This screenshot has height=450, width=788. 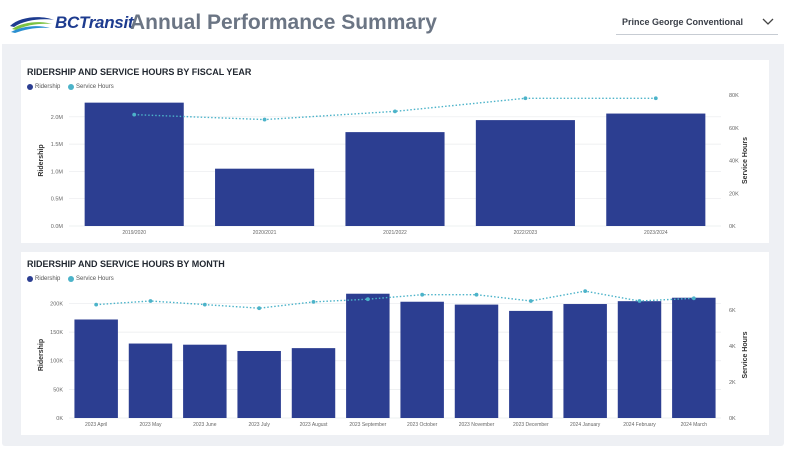 What do you see at coordinates (734, 129) in the screenshot?
I see `y2-tick-label: 60K` at bounding box center [734, 129].